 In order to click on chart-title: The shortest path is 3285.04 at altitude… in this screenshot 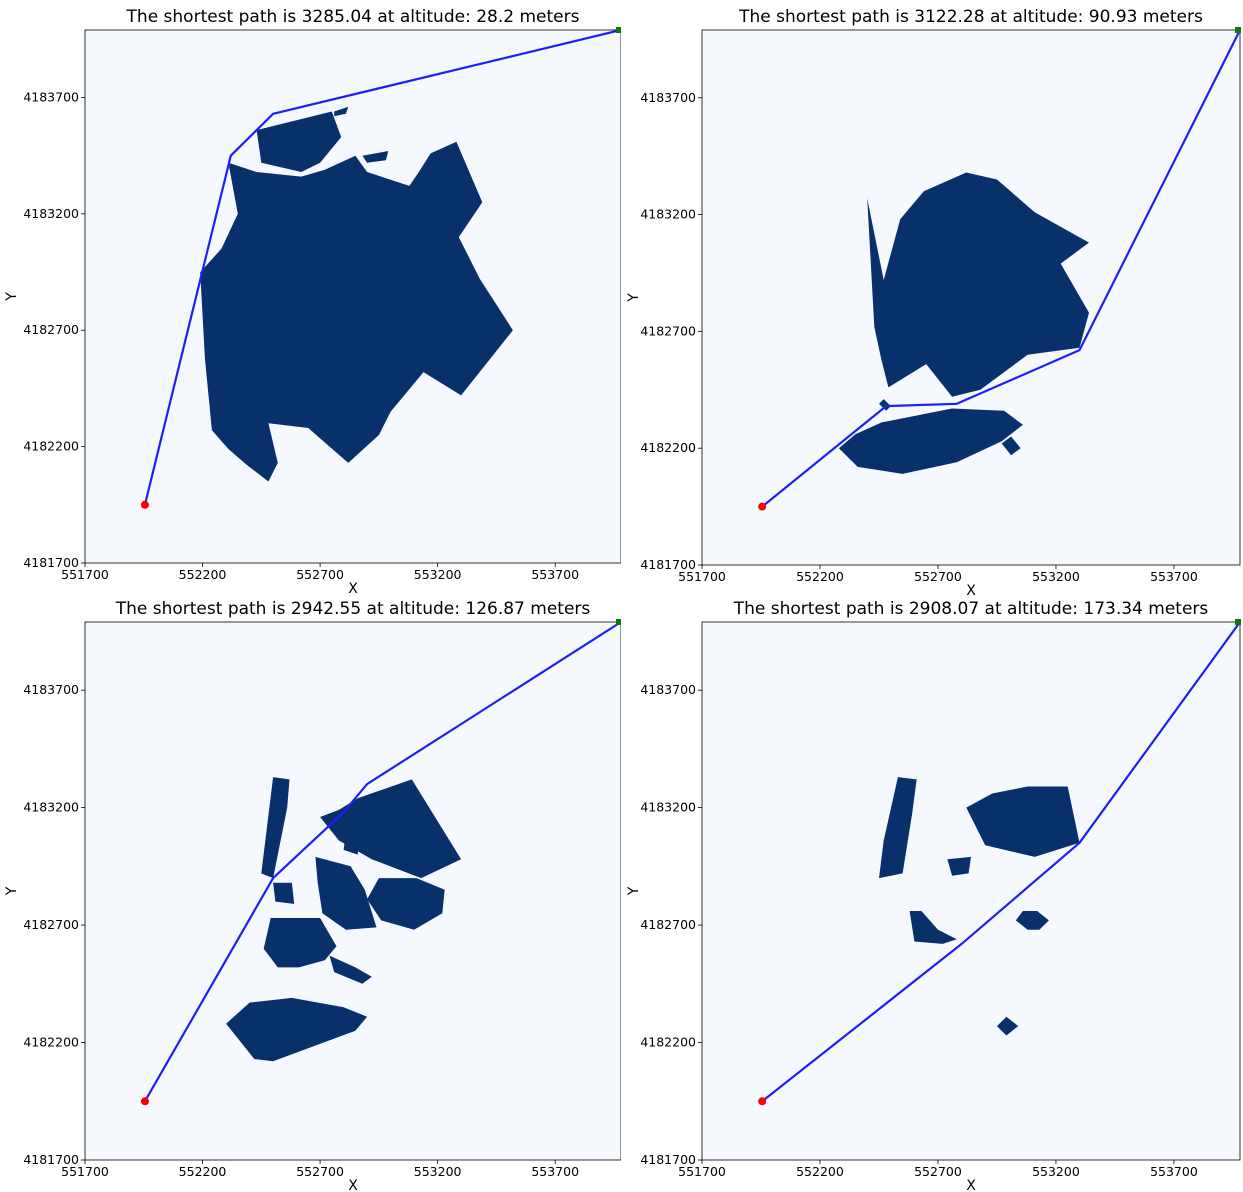, I will do `click(353, 17)`.